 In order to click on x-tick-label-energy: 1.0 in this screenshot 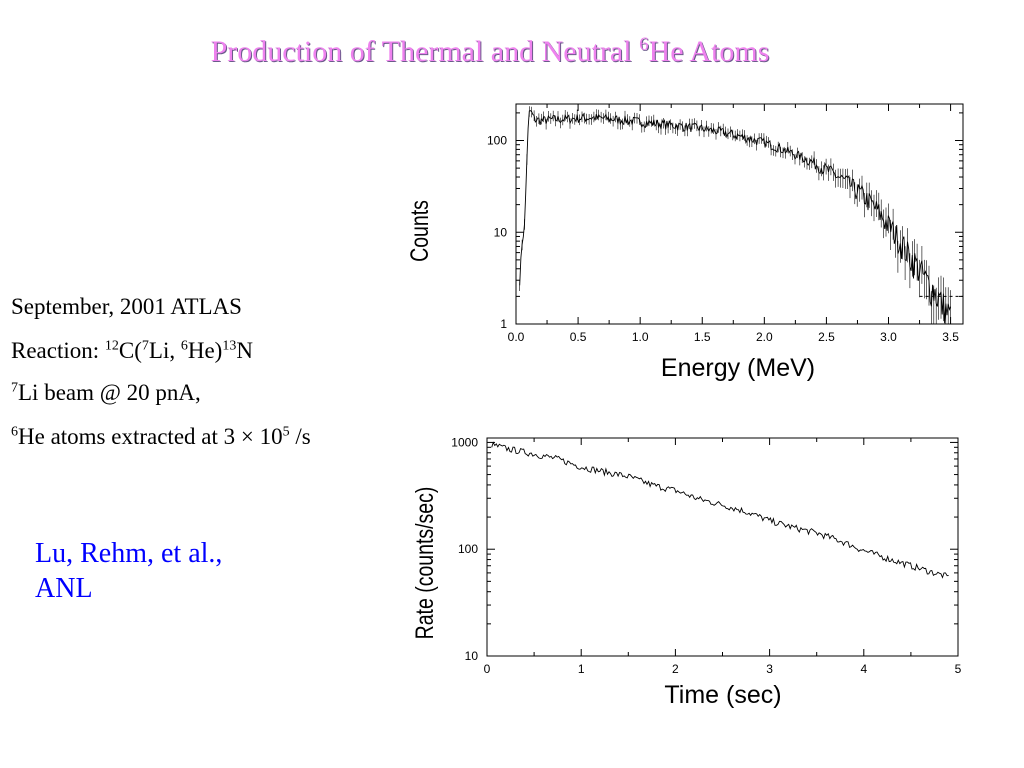, I will do `click(640, 337)`.